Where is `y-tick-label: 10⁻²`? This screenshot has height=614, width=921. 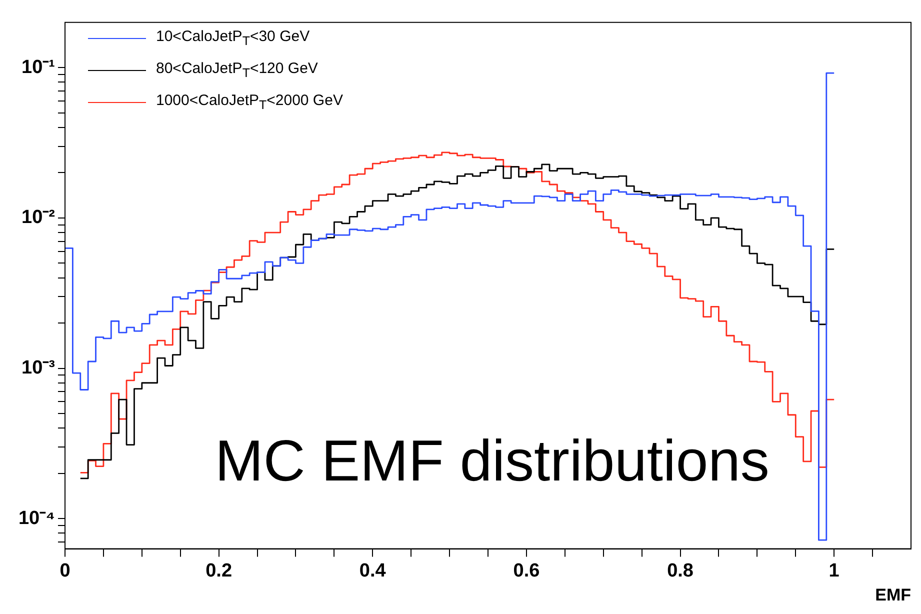
y-tick-label: 10⁻² is located at coordinates (38, 217).